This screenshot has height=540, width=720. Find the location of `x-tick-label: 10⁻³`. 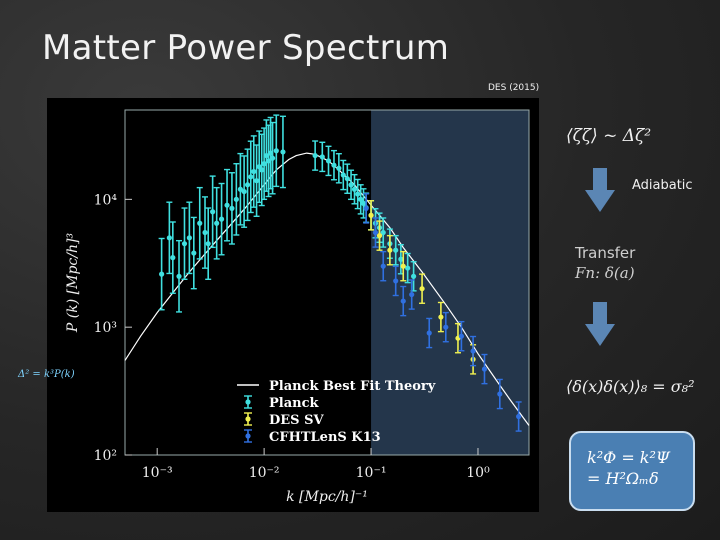

x-tick-label: 10⁻³ is located at coordinates (157, 473).